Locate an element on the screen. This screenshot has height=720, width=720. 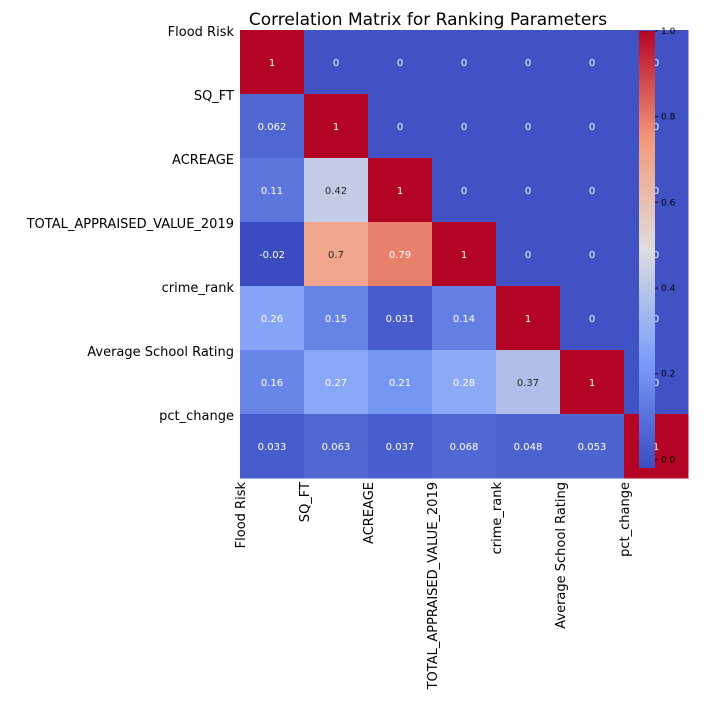
cell-value-label: 0.068 is located at coordinates (464, 447).